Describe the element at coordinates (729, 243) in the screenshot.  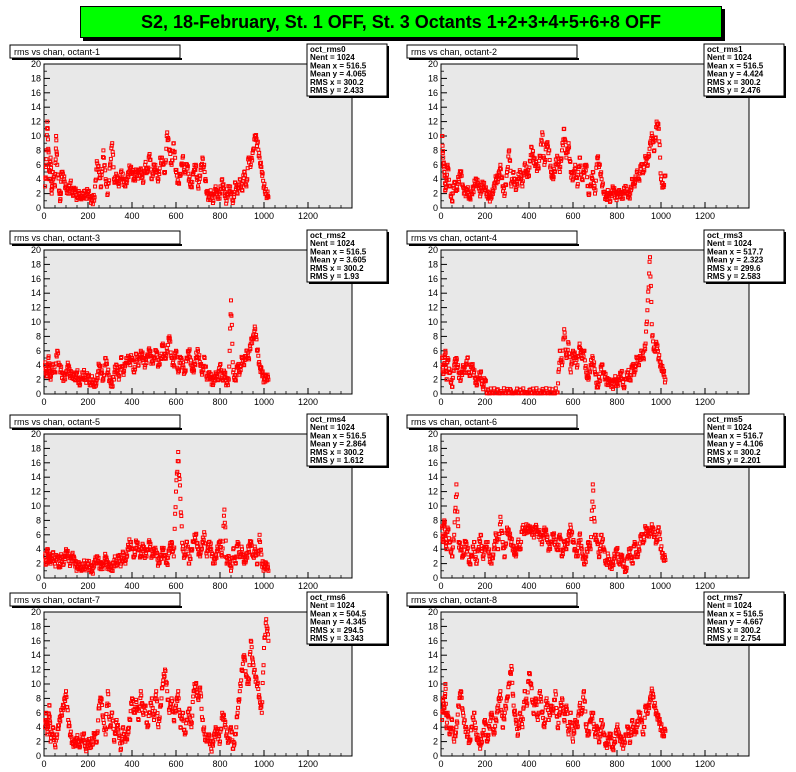
I see `stats-entries: Nent = 1024` at that location.